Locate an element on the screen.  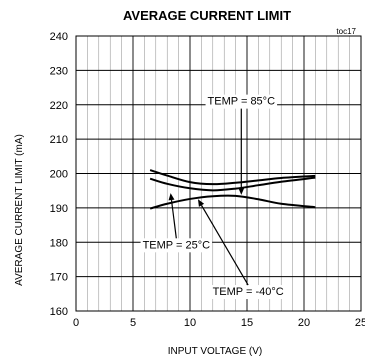
series-line-temp-85-c is located at coordinates (232, 177).